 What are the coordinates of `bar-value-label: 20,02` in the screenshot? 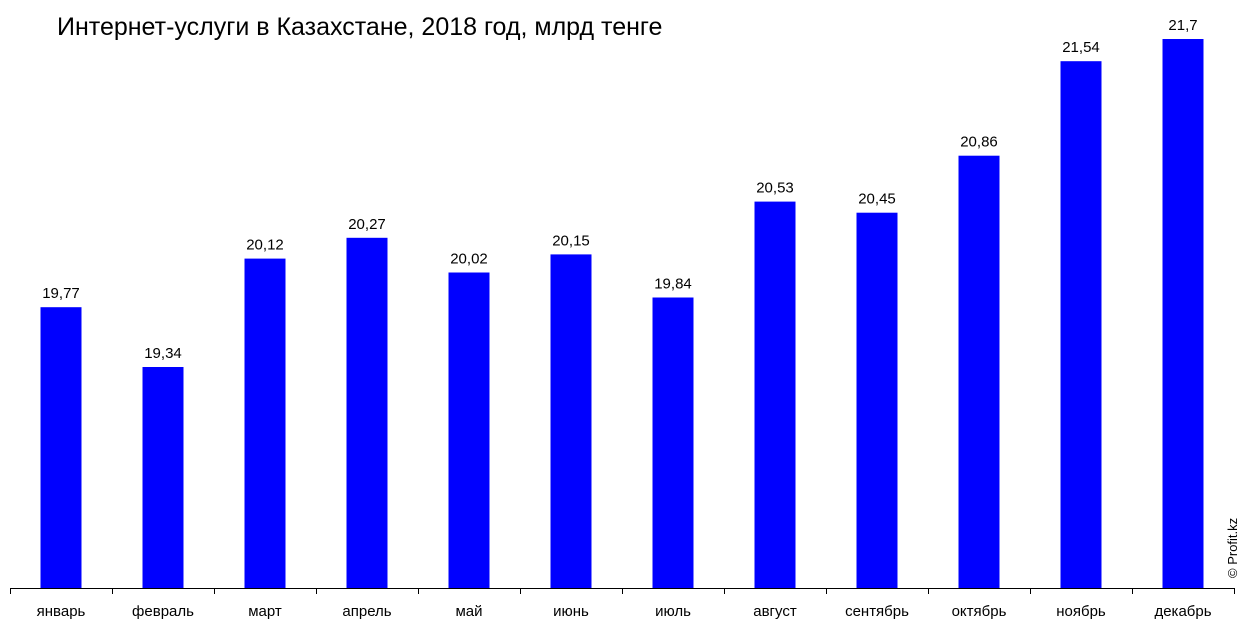 It's located at (469, 259).